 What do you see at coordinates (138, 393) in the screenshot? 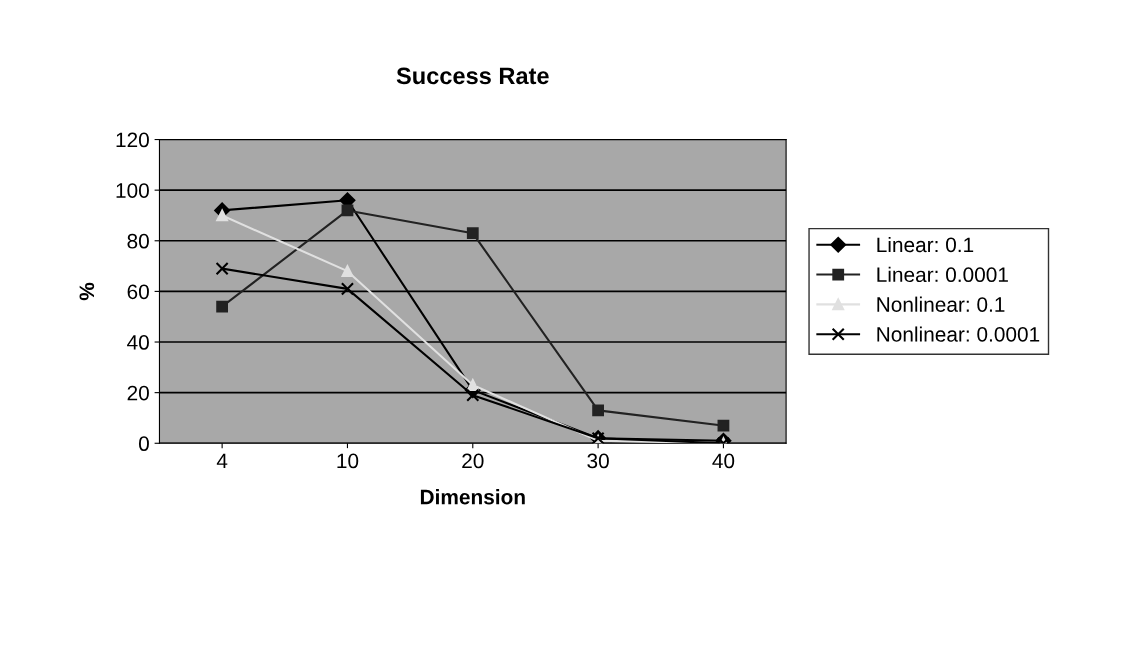
I see `y-tick-label: 20` at bounding box center [138, 393].